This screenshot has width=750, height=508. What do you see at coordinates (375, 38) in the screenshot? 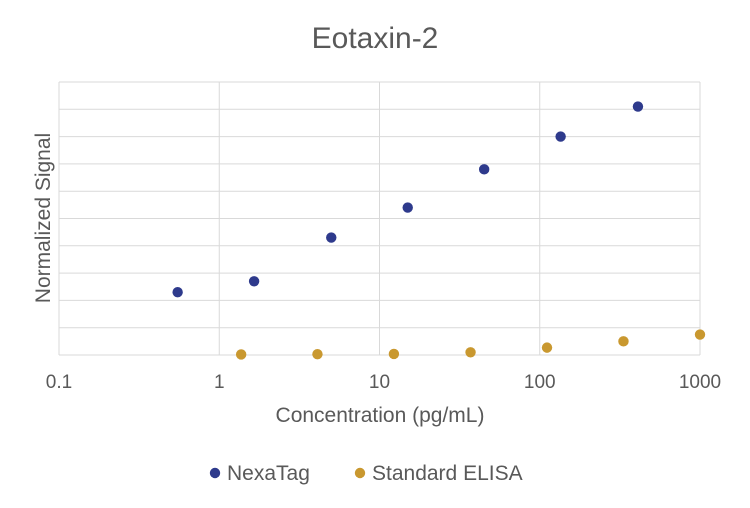
I see `chart-title: Eotaxin-2` at bounding box center [375, 38].